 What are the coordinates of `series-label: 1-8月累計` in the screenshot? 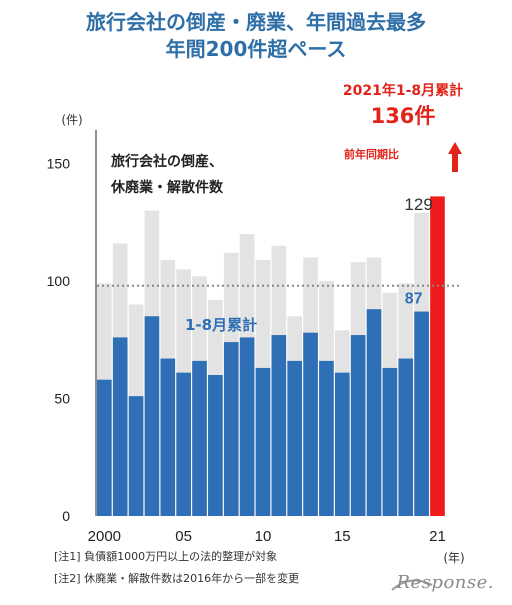 It's located at (221, 325).